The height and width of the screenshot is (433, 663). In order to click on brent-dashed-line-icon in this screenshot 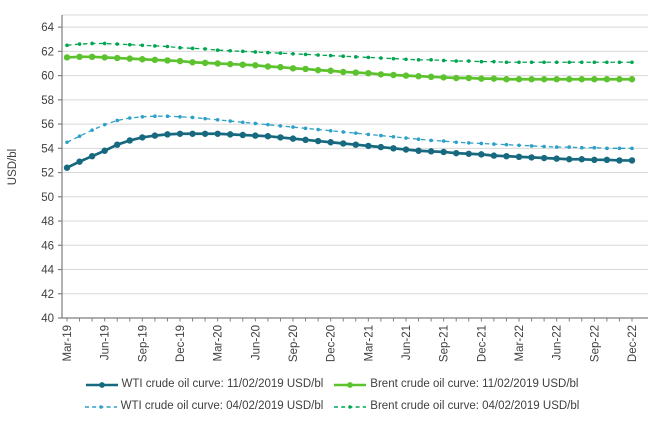, I will do `click(350, 406)`.